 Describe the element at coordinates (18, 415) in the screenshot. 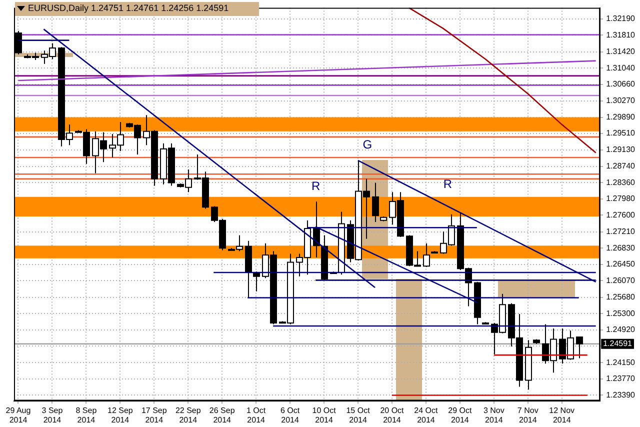

I see `x-tick-label: 29 Aug 2014` at that location.